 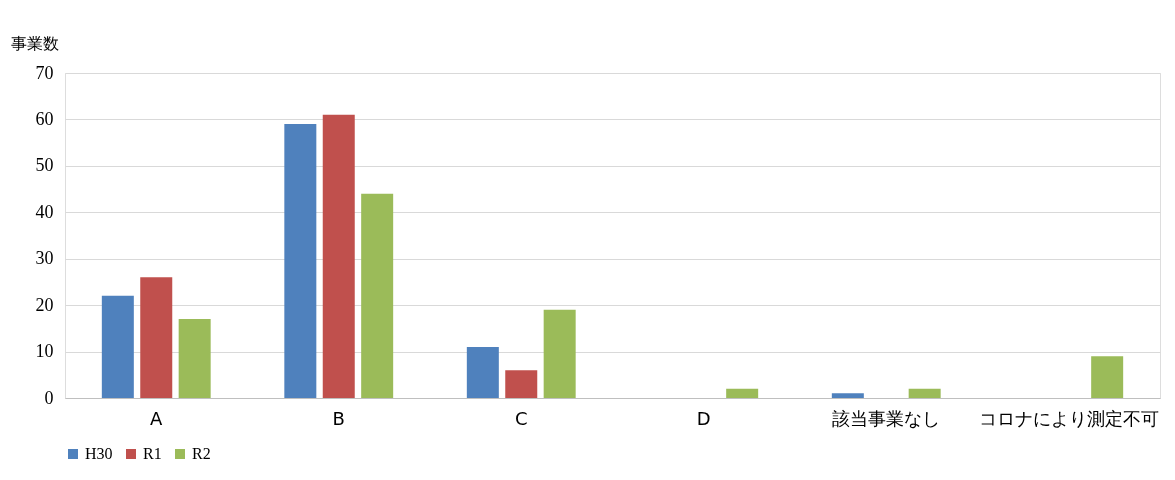 What do you see at coordinates (1068, 418) in the screenshot?
I see `x-tick-label: コロナにより測定不可` at bounding box center [1068, 418].